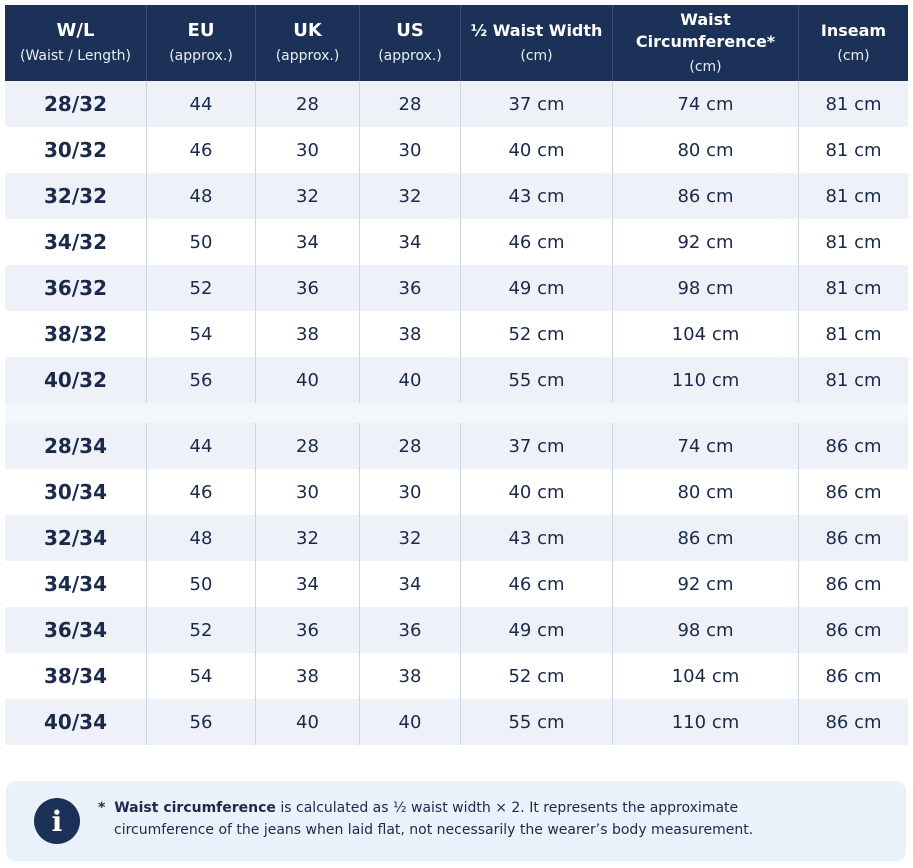  What do you see at coordinates (456, 584) in the screenshot?
I see `table-row: 34/34 50 34 34 46 cm 92 cm 86 cm` at bounding box center [456, 584].